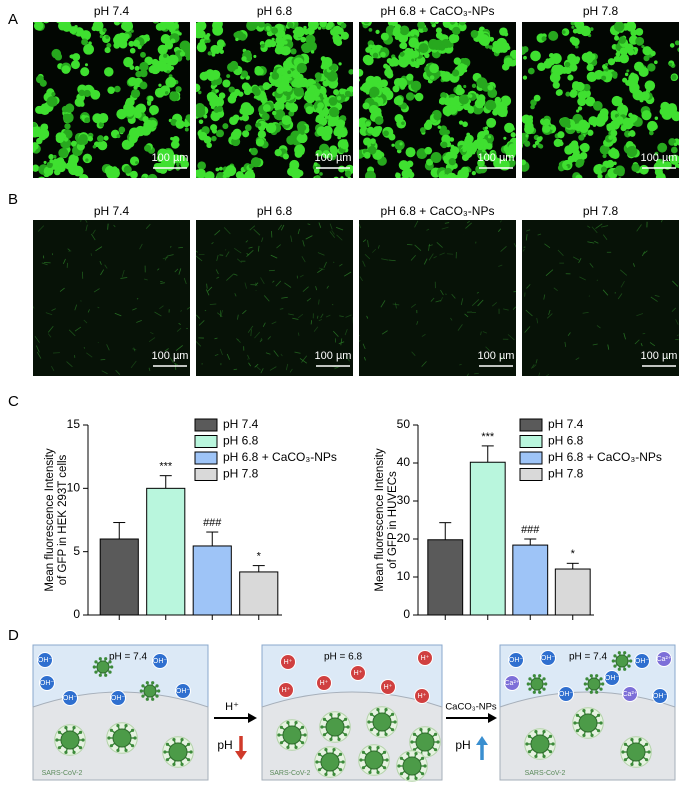  I want to click on ph-arrow-head, so click(241, 755).